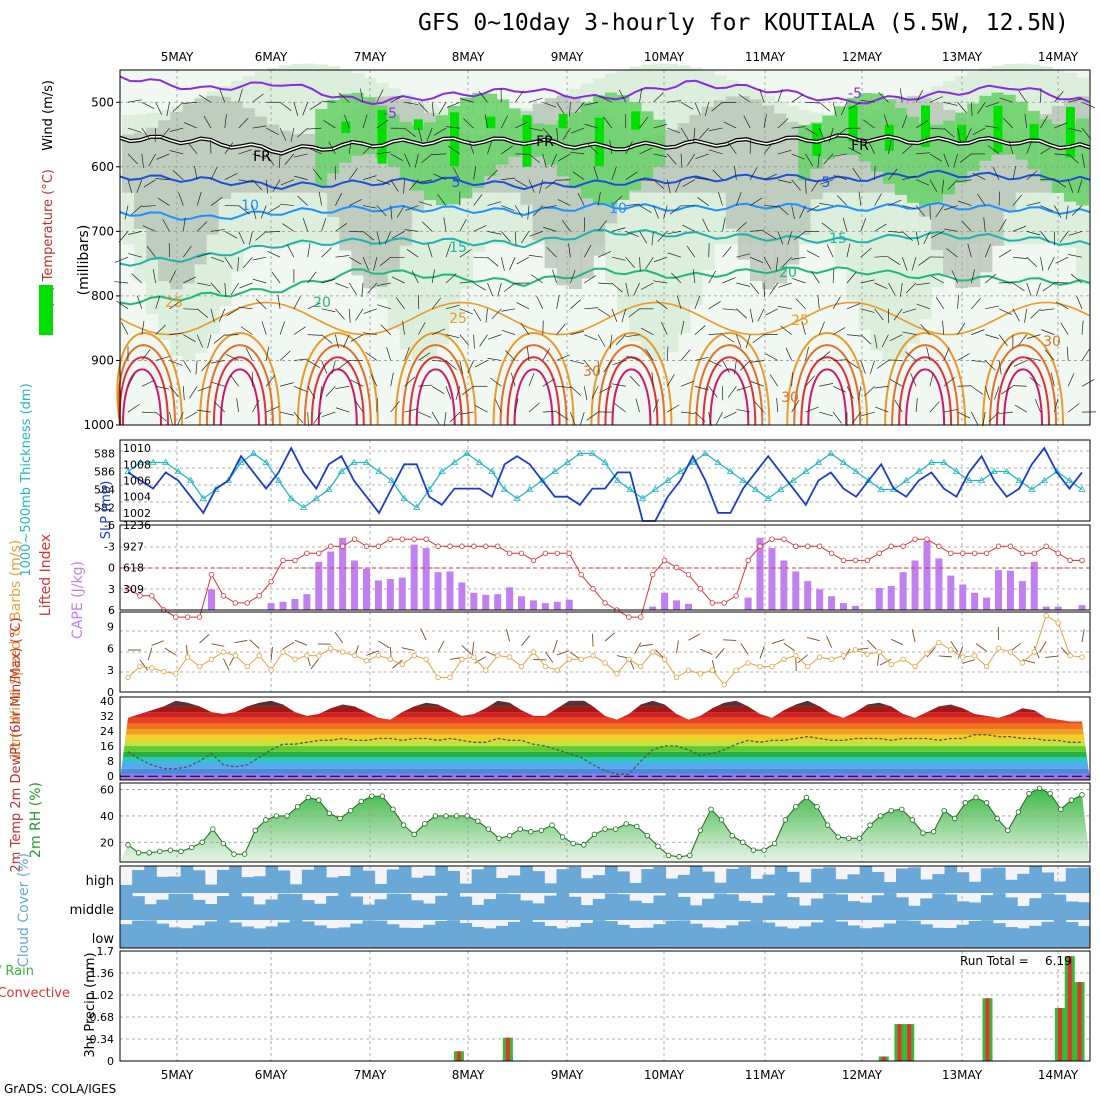  What do you see at coordinates (1022, 130) in the screenshot?
I see `rh-shade-green` at bounding box center [1022, 130].